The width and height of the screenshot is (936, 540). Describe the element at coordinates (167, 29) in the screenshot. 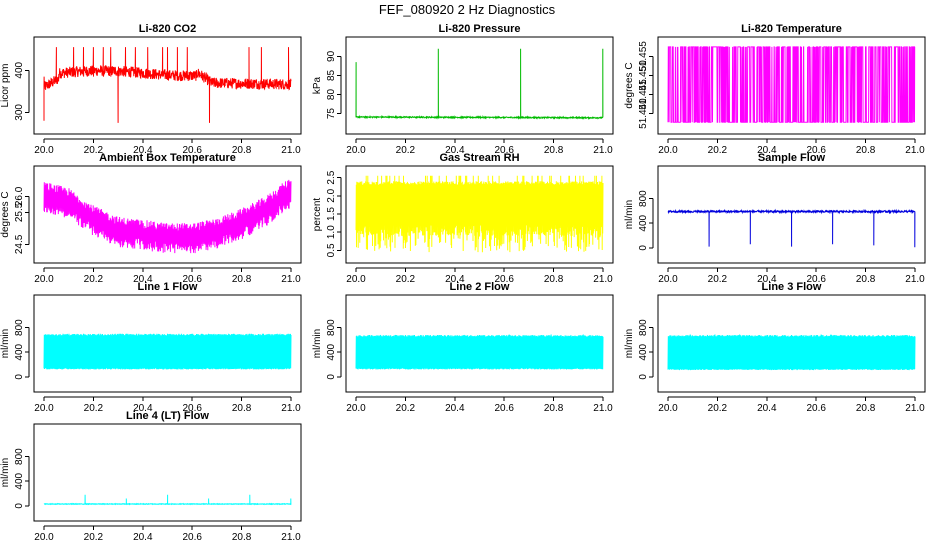

I see `chart-title: Li-820 CO2` at that location.